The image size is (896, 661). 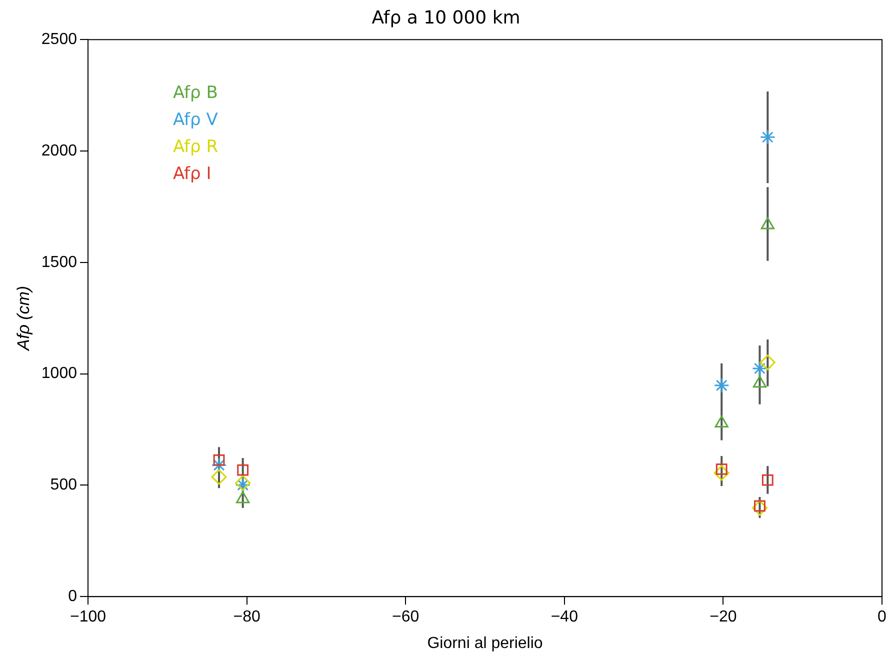 What do you see at coordinates (406, 617) in the screenshot?
I see `x-tick-label: −60` at bounding box center [406, 617].